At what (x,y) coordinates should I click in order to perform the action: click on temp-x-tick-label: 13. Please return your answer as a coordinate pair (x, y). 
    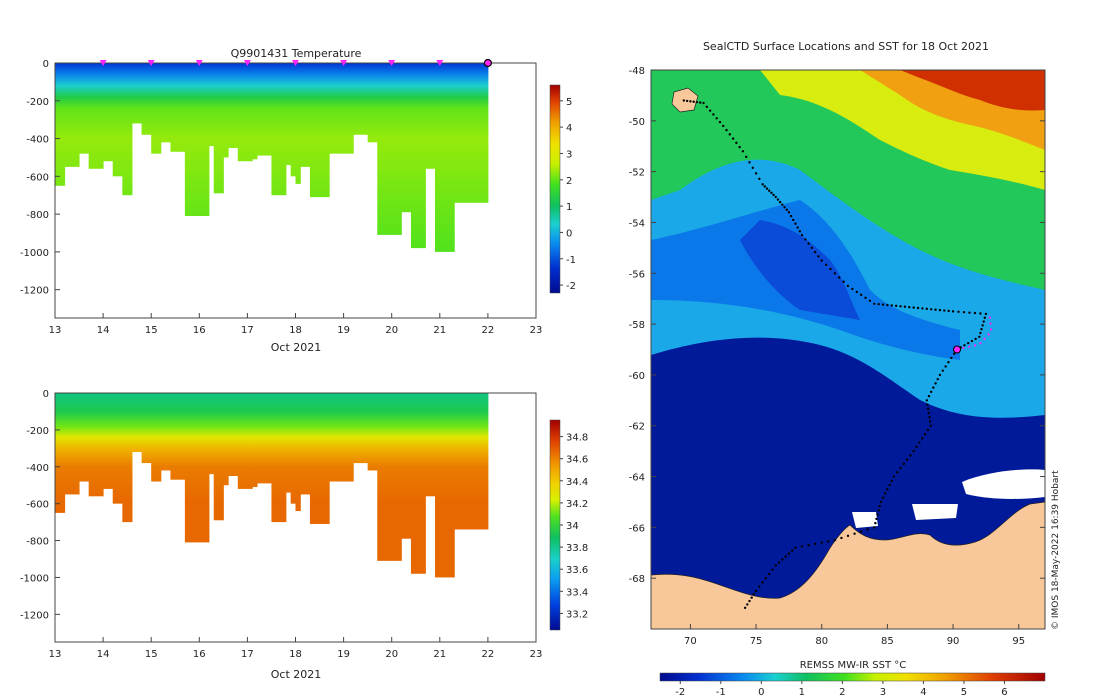
    Looking at the image, I should click on (55, 330).